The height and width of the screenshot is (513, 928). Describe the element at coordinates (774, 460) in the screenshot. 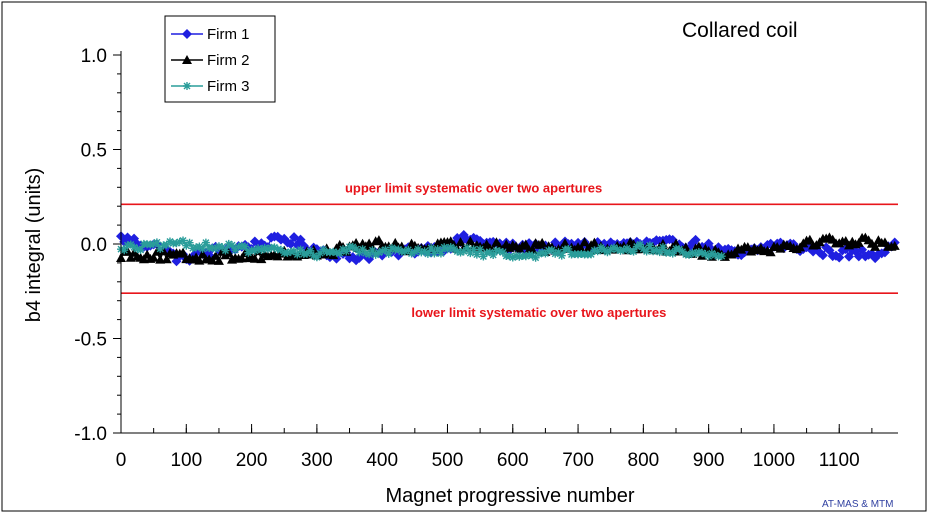

I see `x-tick-label: 1000` at that location.